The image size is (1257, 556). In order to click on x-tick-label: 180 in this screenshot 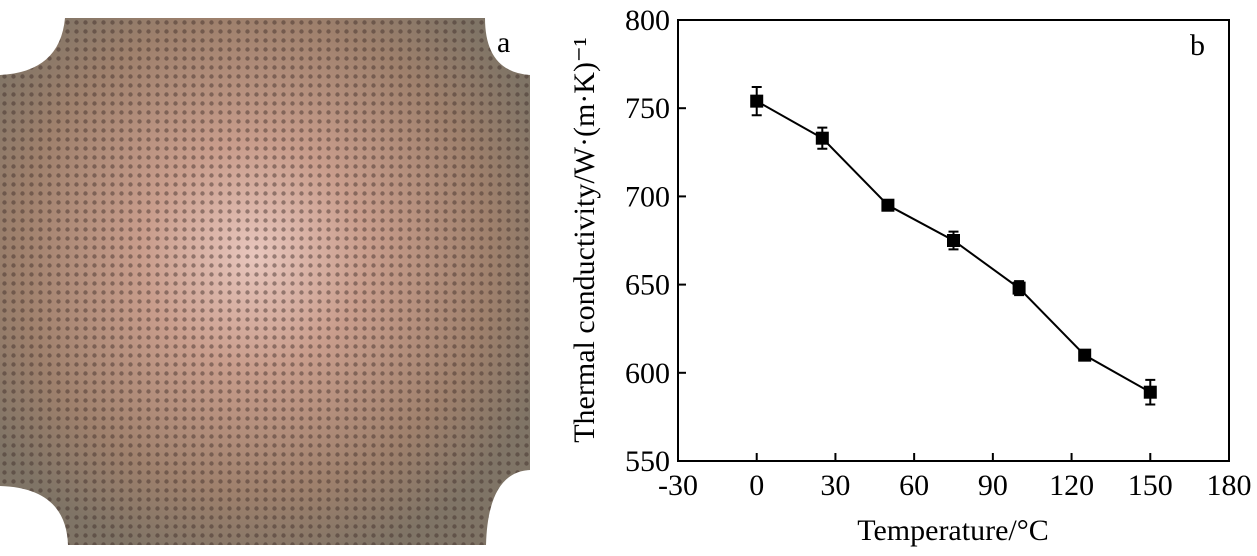, I will do `click(1229, 485)`.